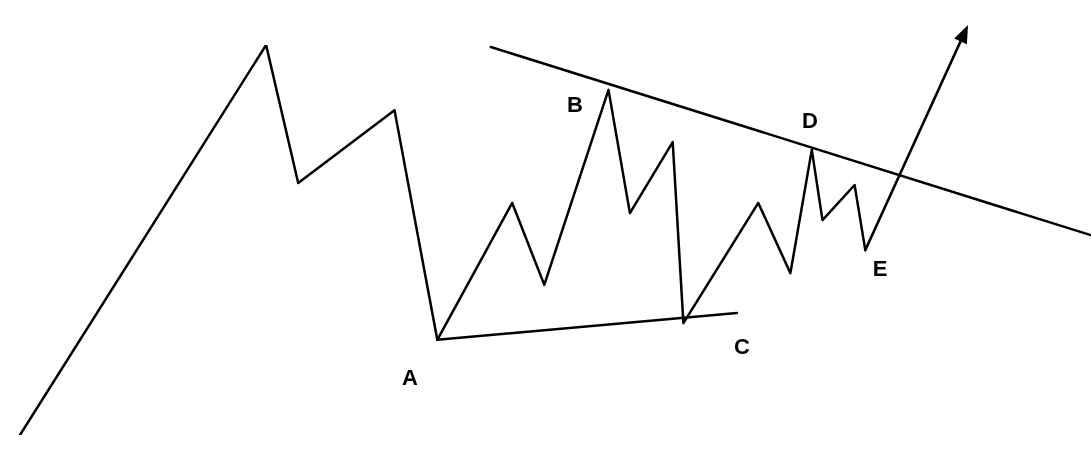 The image size is (1092, 470). Describe the element at coordinates (742, 347) in the screenshot. I see `annotation: C` at that location.